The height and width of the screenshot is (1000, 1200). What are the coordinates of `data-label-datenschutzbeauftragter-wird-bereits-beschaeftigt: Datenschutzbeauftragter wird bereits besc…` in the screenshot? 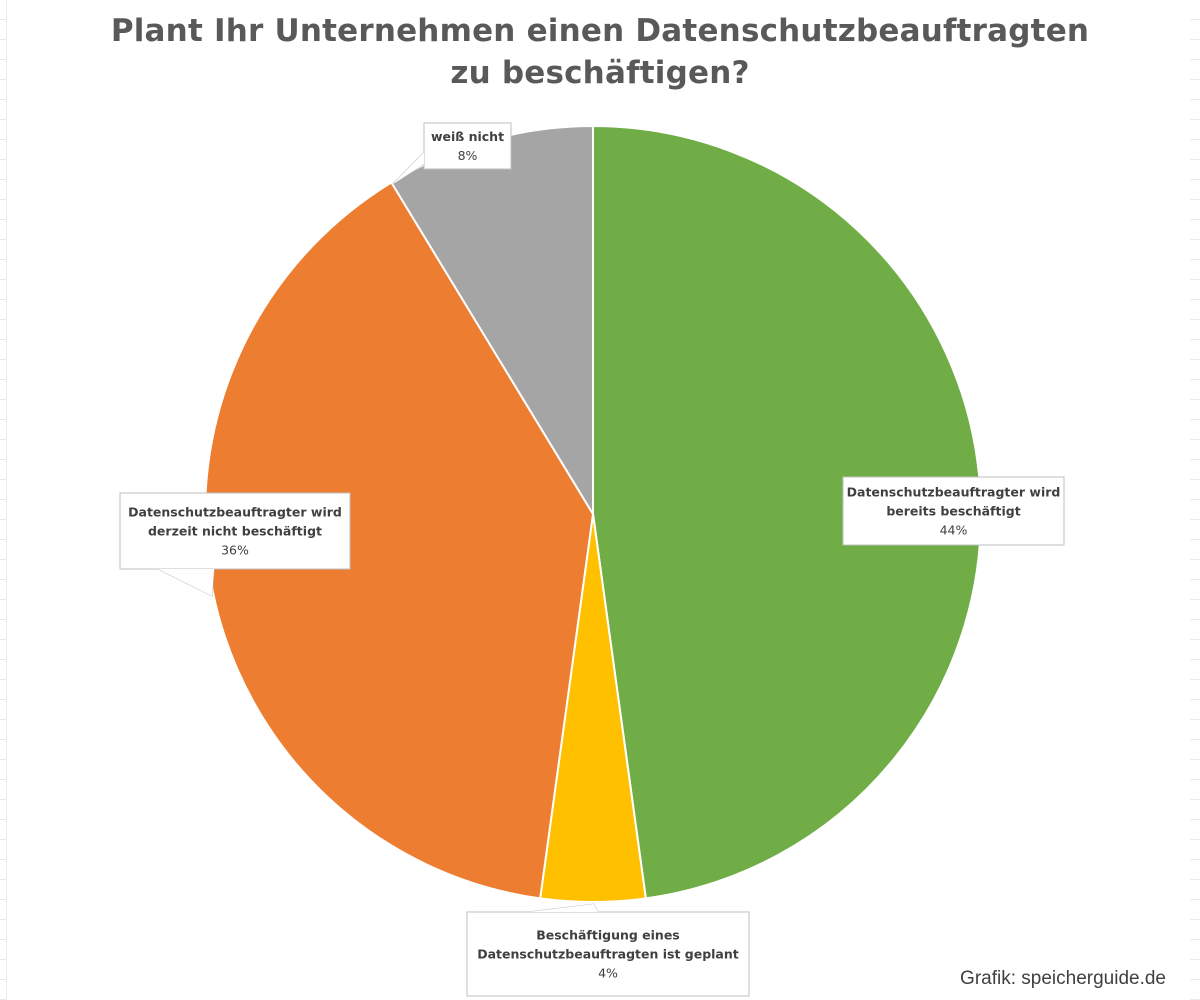 It's located at (953, 511).